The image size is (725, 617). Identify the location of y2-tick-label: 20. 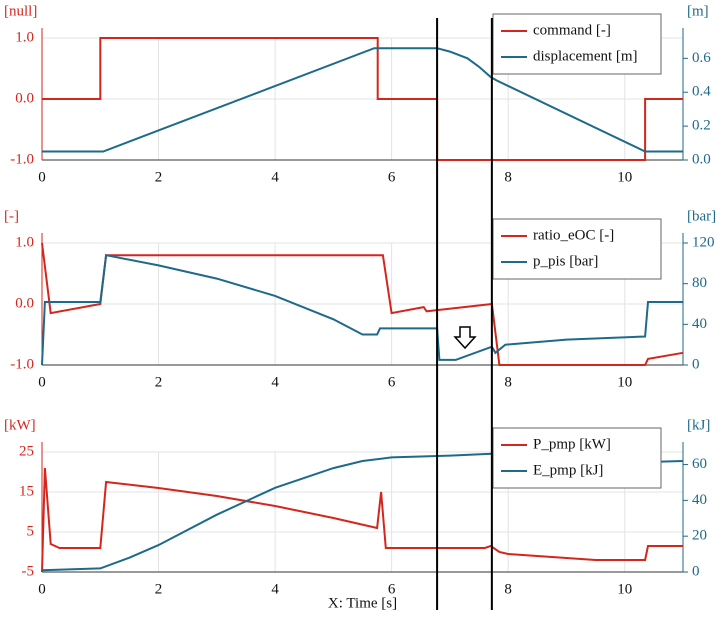
(699, 536).